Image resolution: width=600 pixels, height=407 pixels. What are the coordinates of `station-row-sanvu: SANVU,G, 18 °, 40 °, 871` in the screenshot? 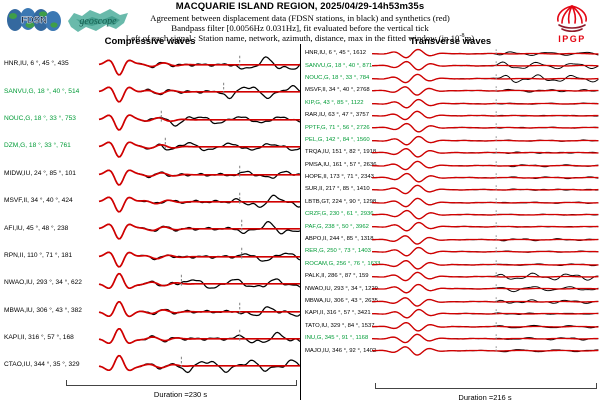 It's located at (451, 65).